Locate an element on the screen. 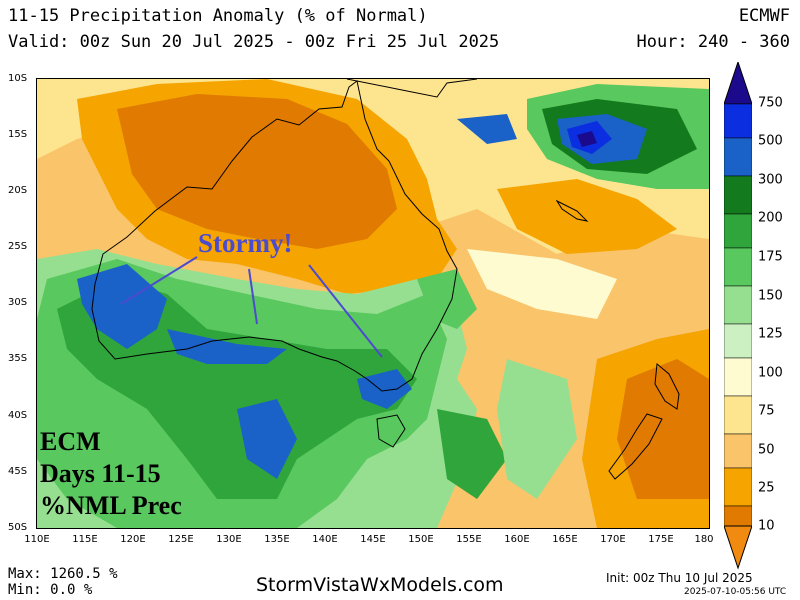  site-name: StormVistaWxModels.com is located at coordinates (380, 585).